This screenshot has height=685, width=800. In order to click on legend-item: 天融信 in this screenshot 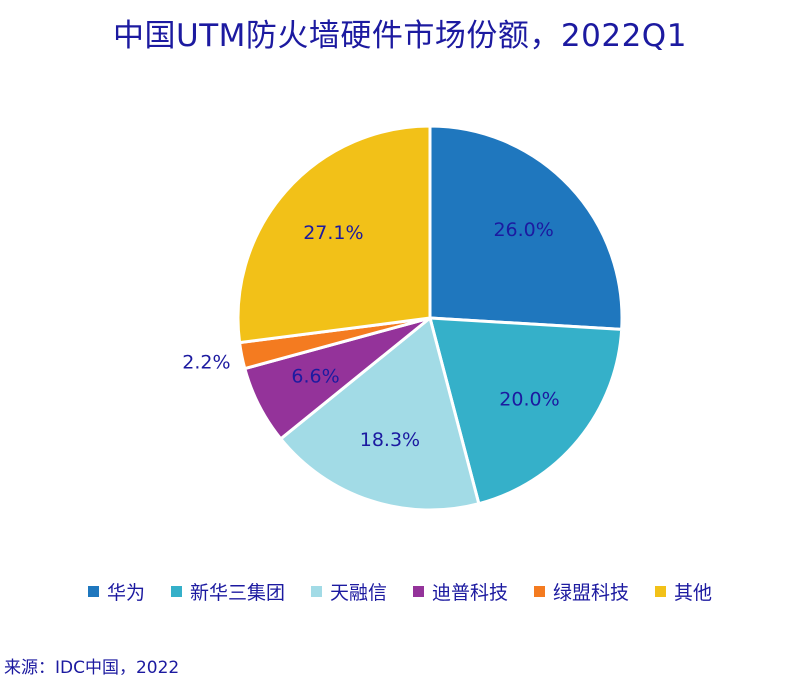, I will do `click(348, 591)`.